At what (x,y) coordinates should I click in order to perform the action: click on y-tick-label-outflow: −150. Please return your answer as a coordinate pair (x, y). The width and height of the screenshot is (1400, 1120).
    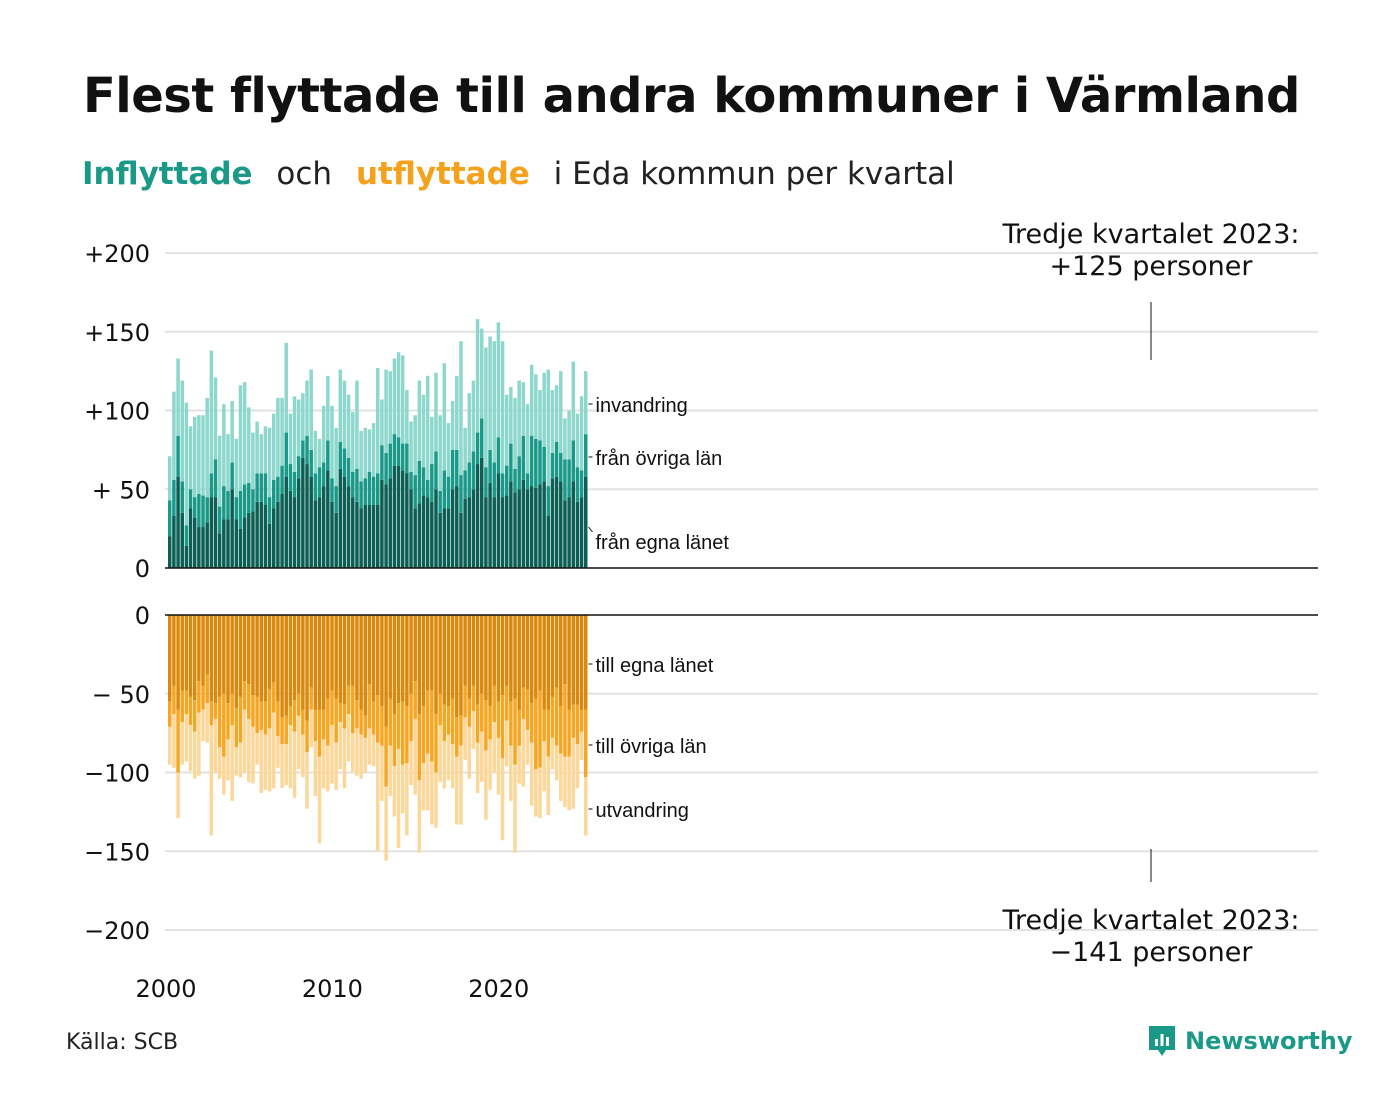
    Looking at the image, I should click on (117, 852).